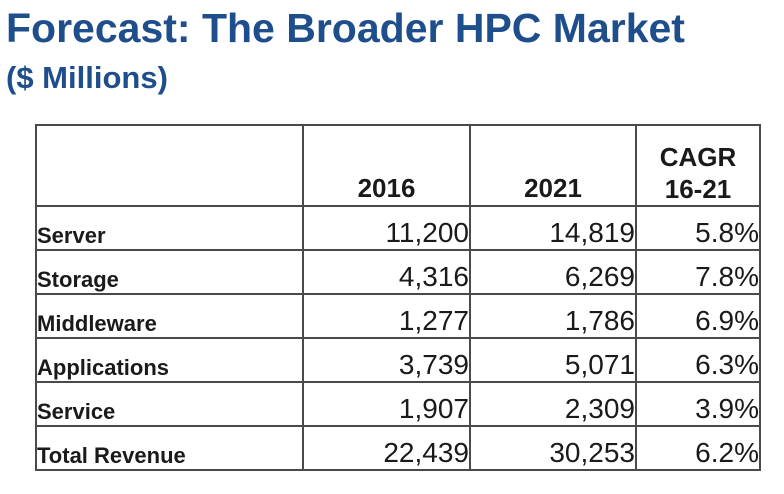  I want to click on value-2021: 30,253, so click(553, 448).